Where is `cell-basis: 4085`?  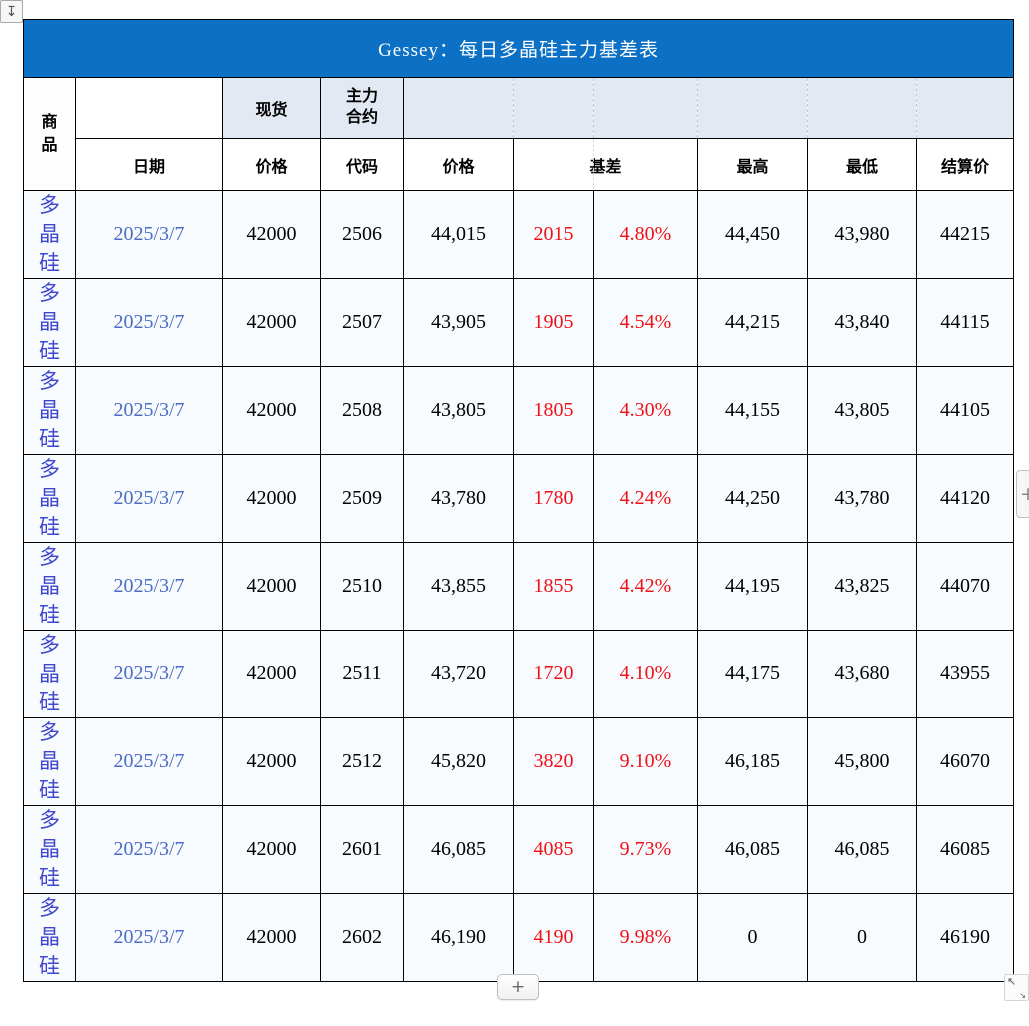
cell-basis: 4085 is located at coordinates (553, 850).